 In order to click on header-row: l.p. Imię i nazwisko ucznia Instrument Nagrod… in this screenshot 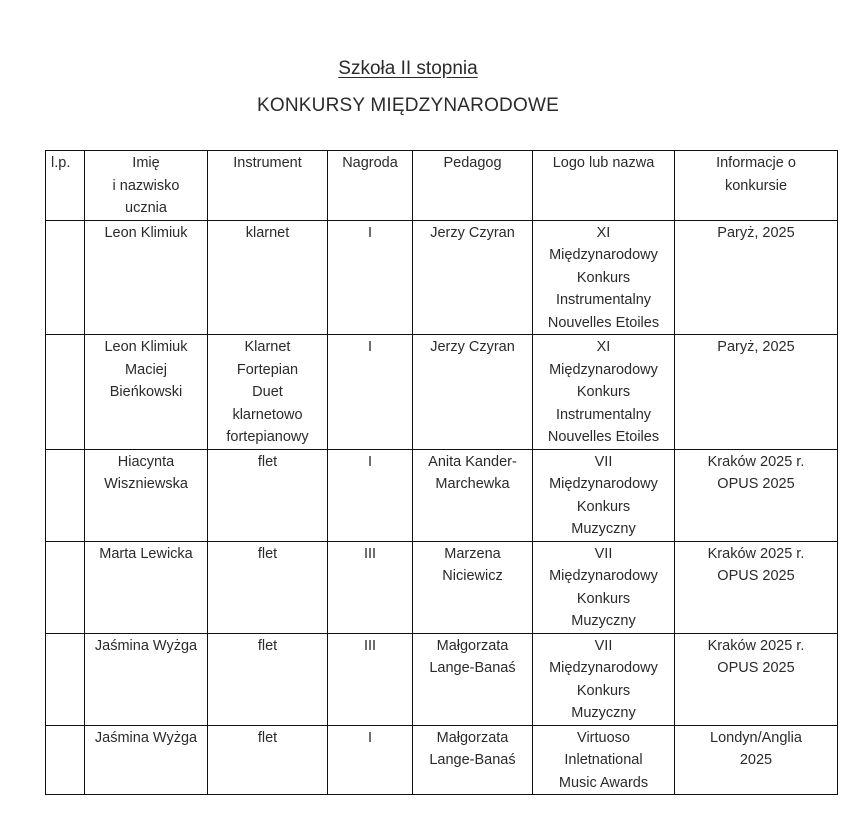, I will do `click(441, 185)`.